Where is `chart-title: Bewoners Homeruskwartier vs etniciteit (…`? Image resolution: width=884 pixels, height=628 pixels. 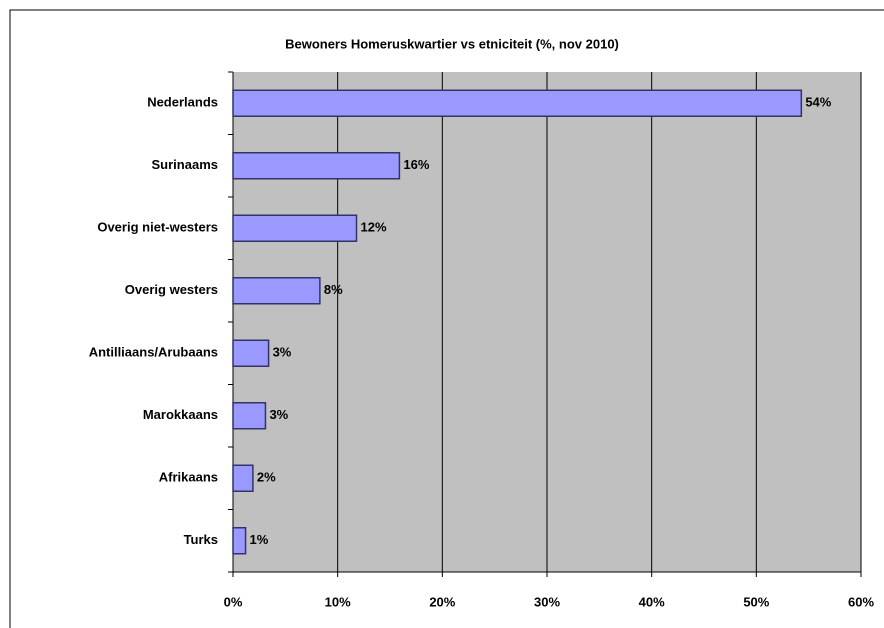
chart-title: Bewoners Homeruskwartier vs etniciteit (… is located at coordinates (452, 43).